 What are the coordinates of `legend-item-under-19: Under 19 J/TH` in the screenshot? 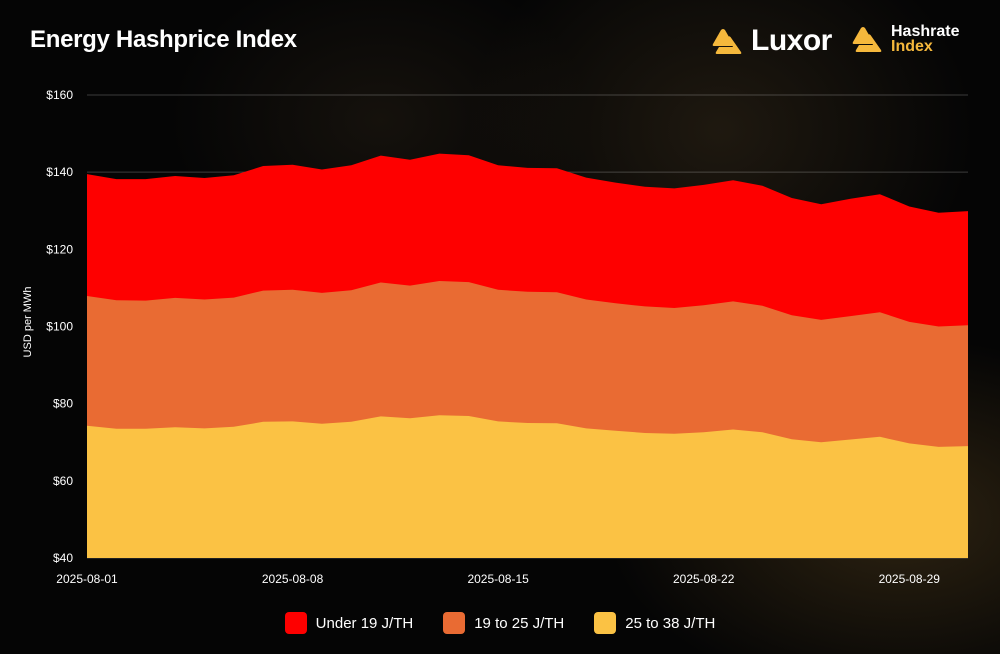 It's located at (349, 623).